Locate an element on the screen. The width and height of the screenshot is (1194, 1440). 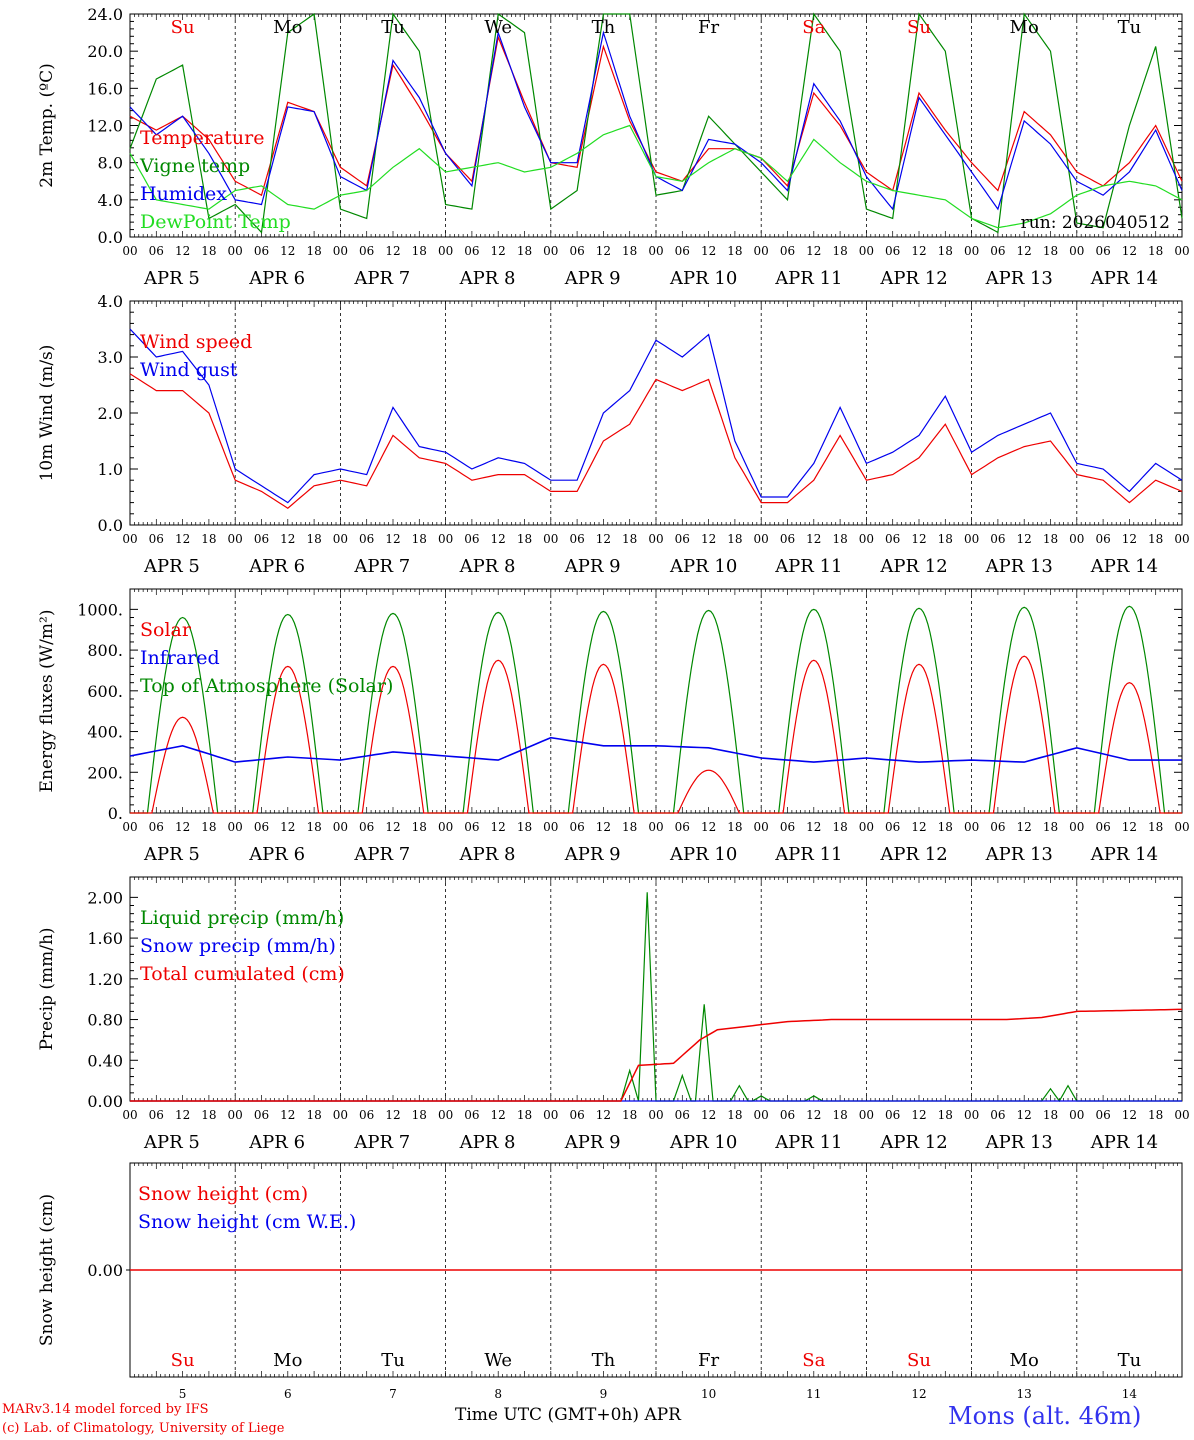
y-axis-title: 10m Wind (m/s) is located at coordinates (47, 413).